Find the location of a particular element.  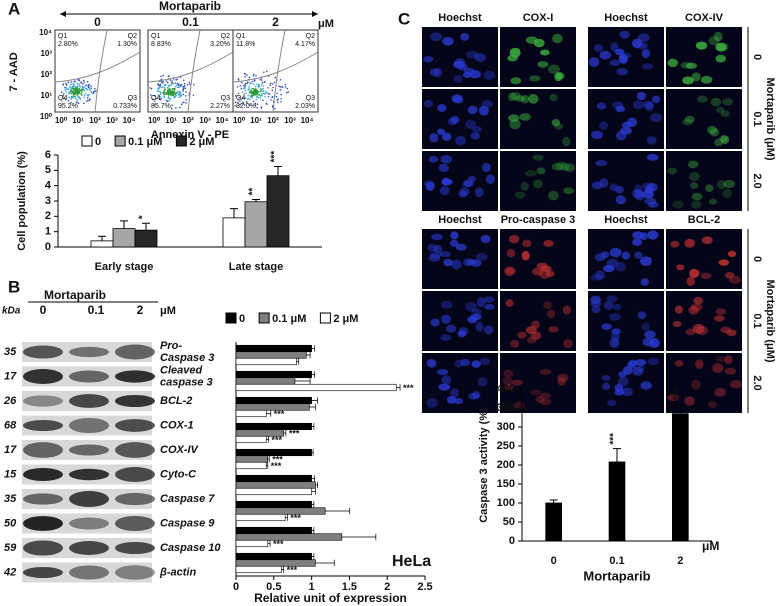

quadrant-value: 82.0% is located at coordinates (246, 106).